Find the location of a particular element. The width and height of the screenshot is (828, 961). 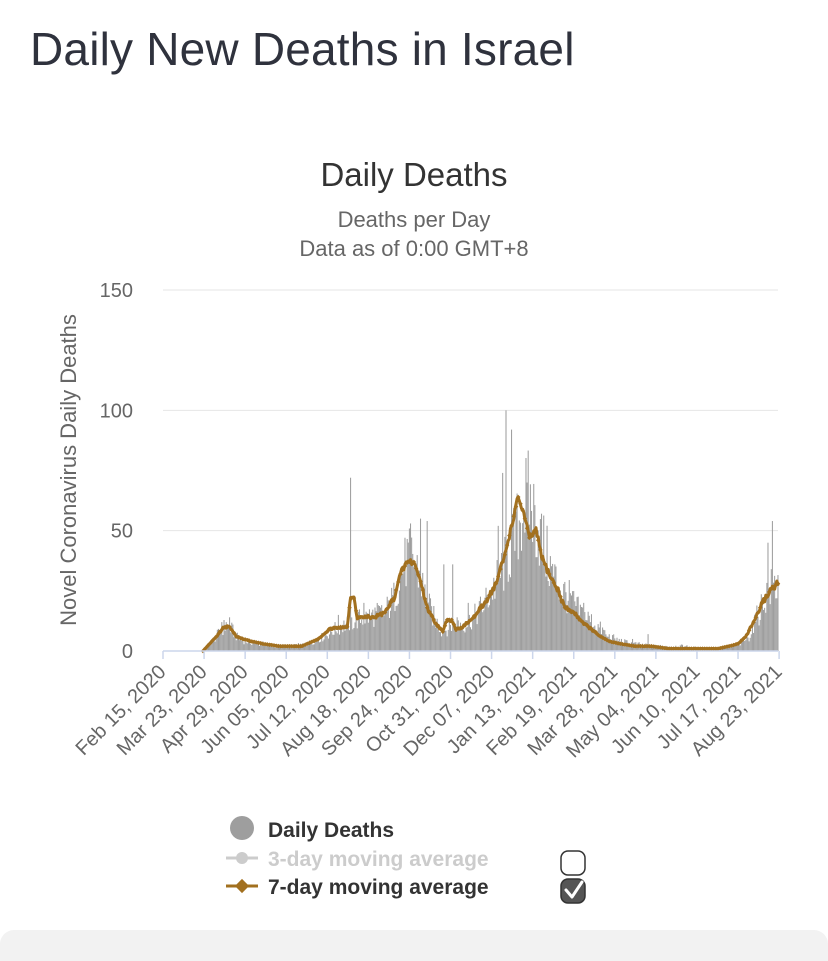

checkbox-7-day-average is located at coordinates (573, 891).